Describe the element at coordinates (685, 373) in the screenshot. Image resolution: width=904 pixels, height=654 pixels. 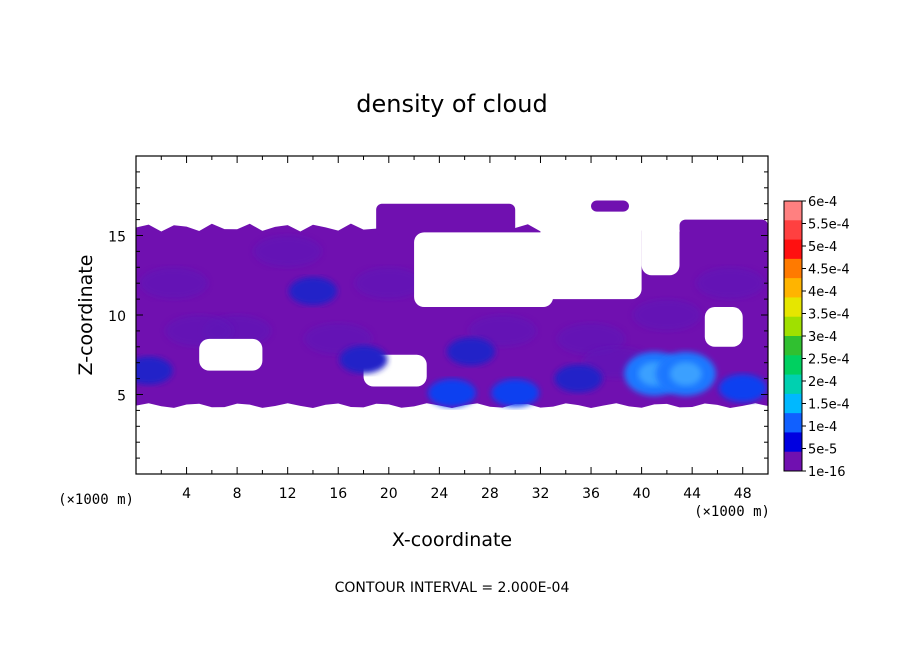
I see `density-core-inner` at that location.